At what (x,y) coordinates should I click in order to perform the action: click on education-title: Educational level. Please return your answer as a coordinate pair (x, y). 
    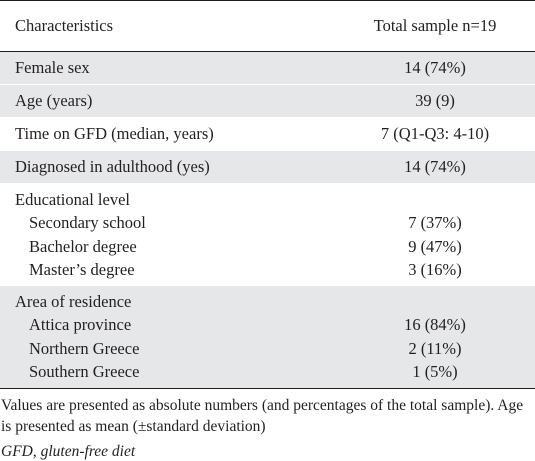
    Looking at the image, I should click on (72, 199).